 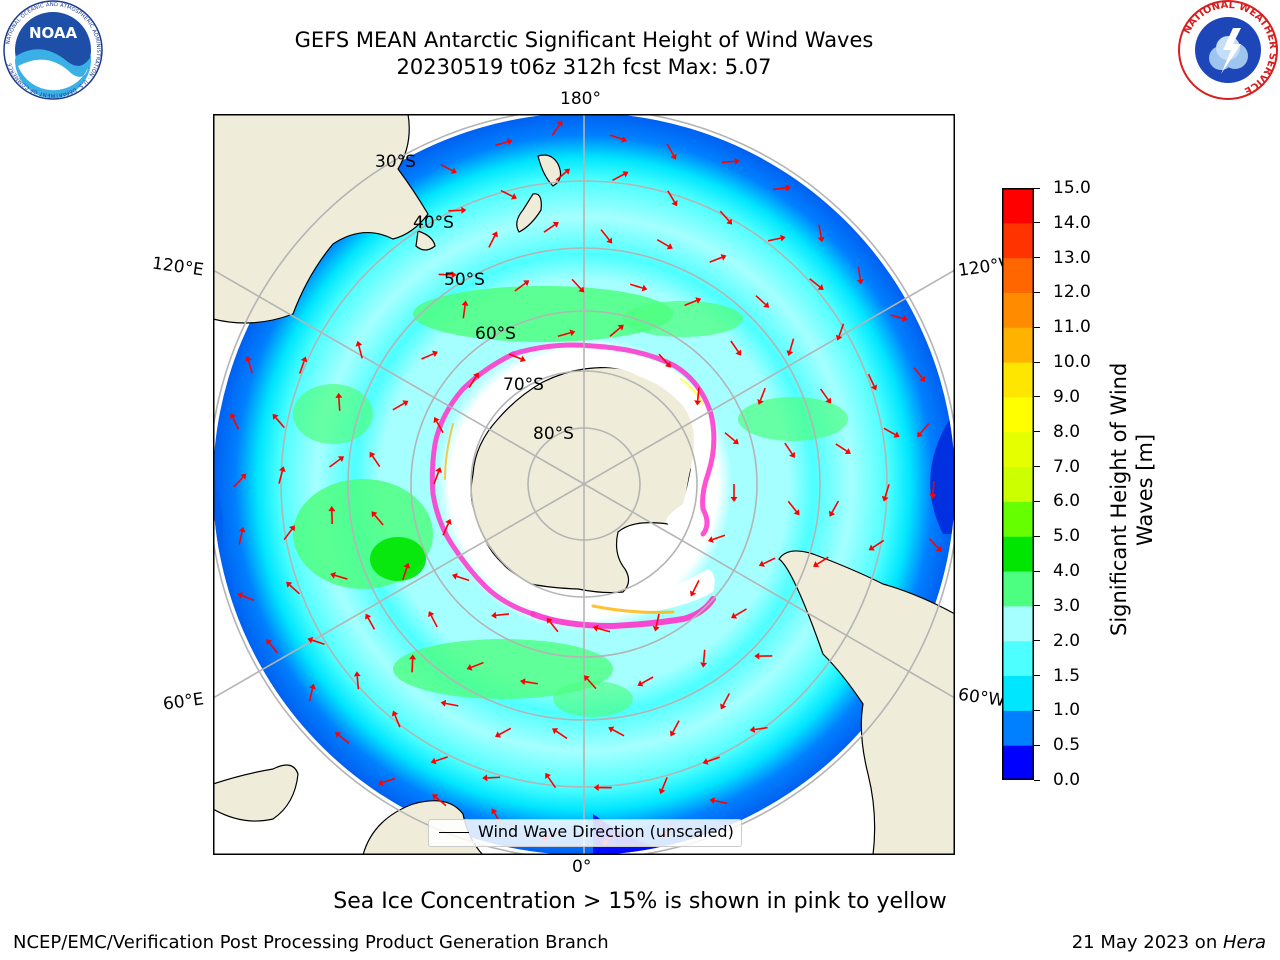 I want to click on colorbar-tick-label: 11.0, so click(x=1072, y=327).